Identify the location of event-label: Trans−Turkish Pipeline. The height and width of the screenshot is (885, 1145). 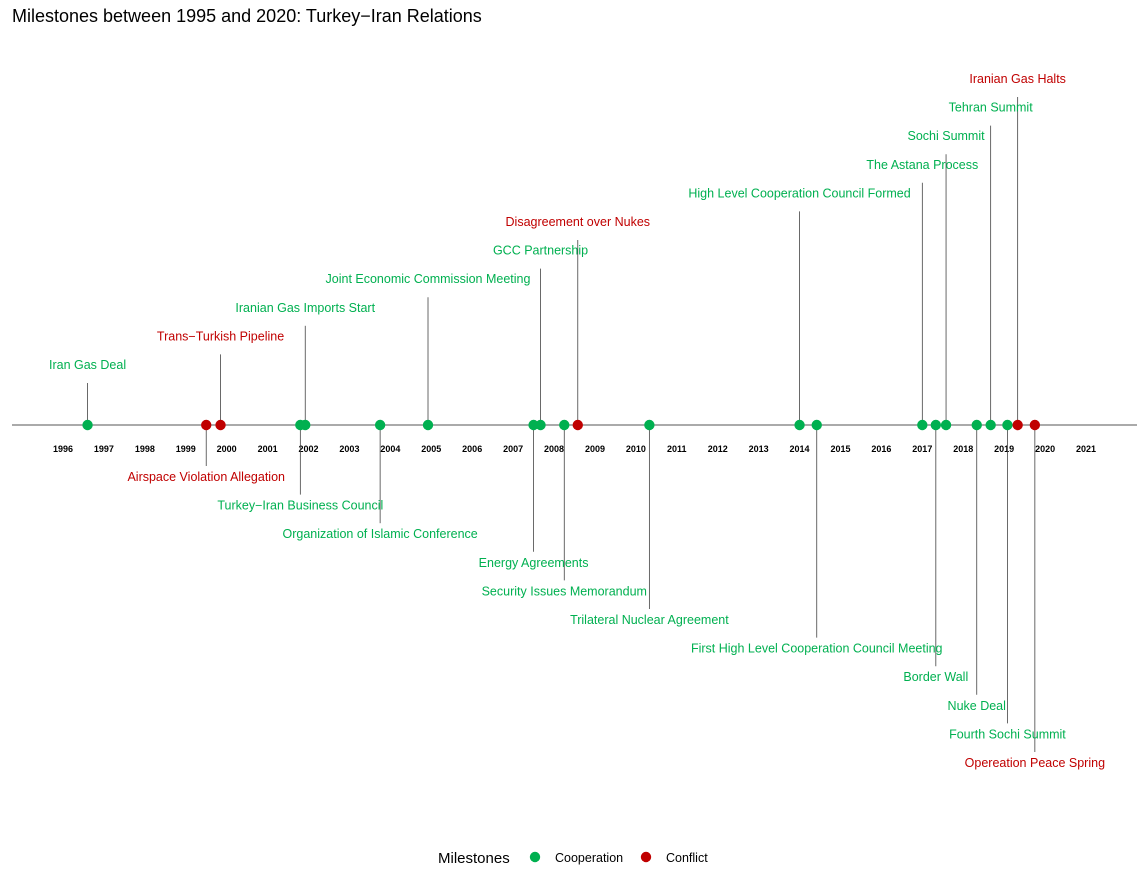
(220, 336).